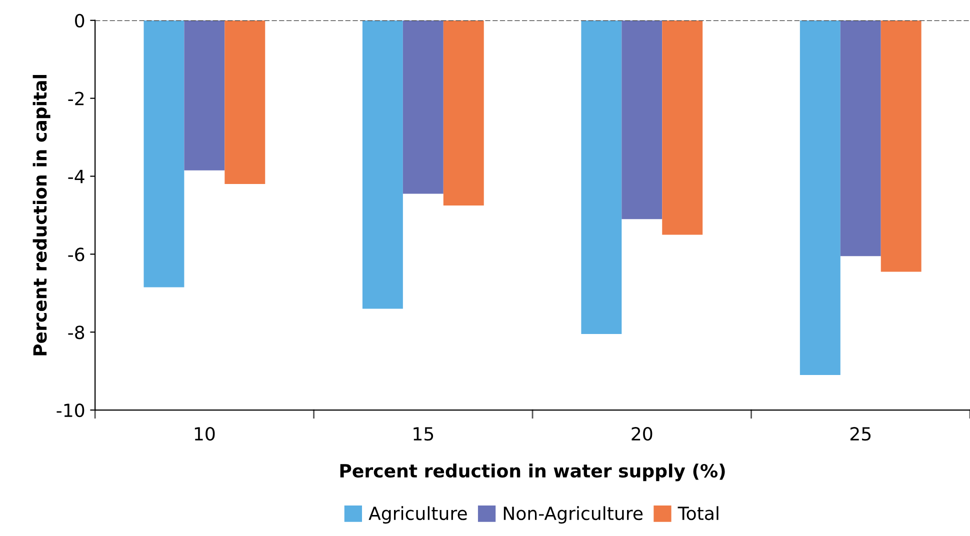  Describe the element at coordinates (79, 21) in the screenshot. I see `y-tick-label: 0` at that location.